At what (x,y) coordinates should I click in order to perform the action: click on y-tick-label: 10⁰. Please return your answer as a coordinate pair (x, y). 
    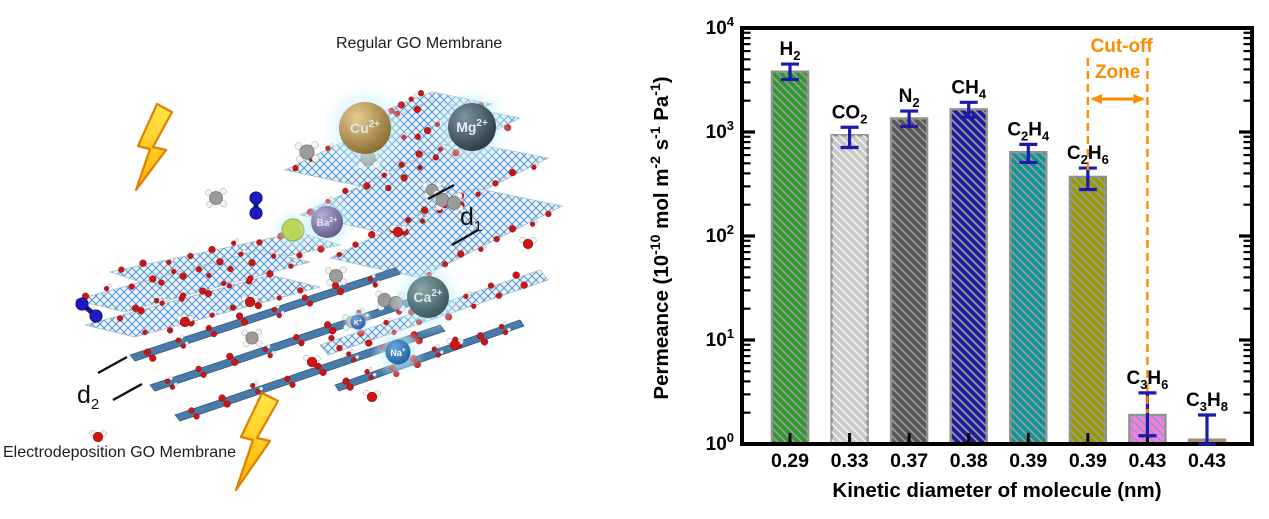
    Looking at the image, I should click on (720, 442).